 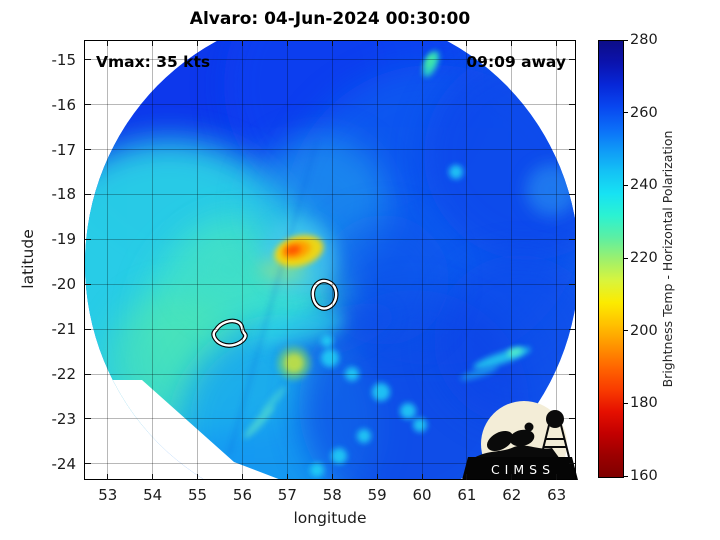 What do you see at coordinates (64, 149) in the screenshot?
I see `y-tick-label: -17` at bounding box center [64, 149].